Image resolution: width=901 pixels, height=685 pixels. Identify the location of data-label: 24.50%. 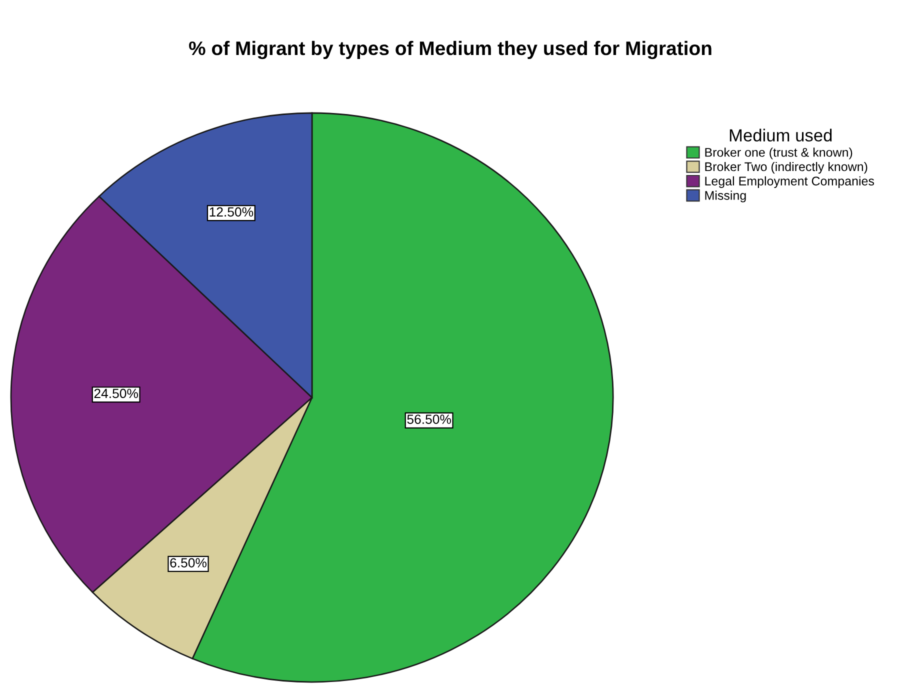
(116, 393).